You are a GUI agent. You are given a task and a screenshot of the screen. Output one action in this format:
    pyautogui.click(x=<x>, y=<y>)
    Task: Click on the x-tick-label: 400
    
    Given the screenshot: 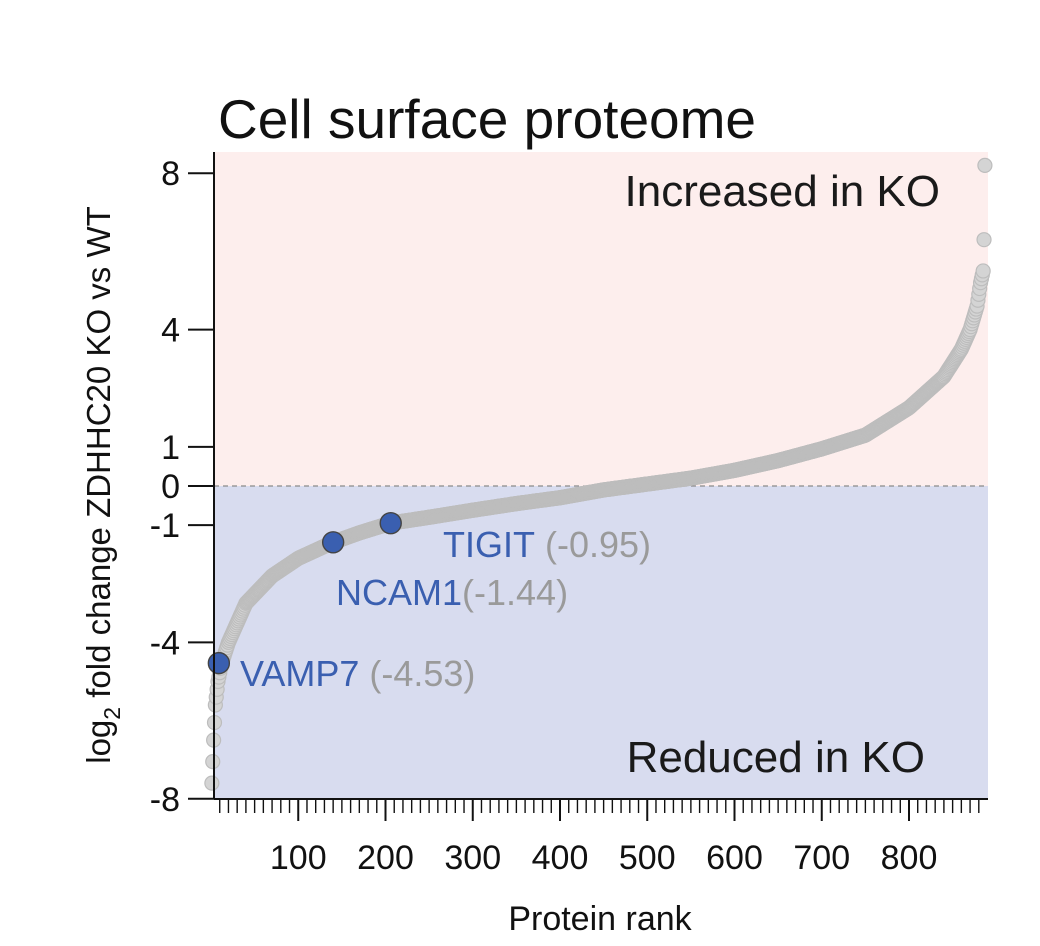 What is the action you would take?
    pyautogui.click(x=560, y=858)
    